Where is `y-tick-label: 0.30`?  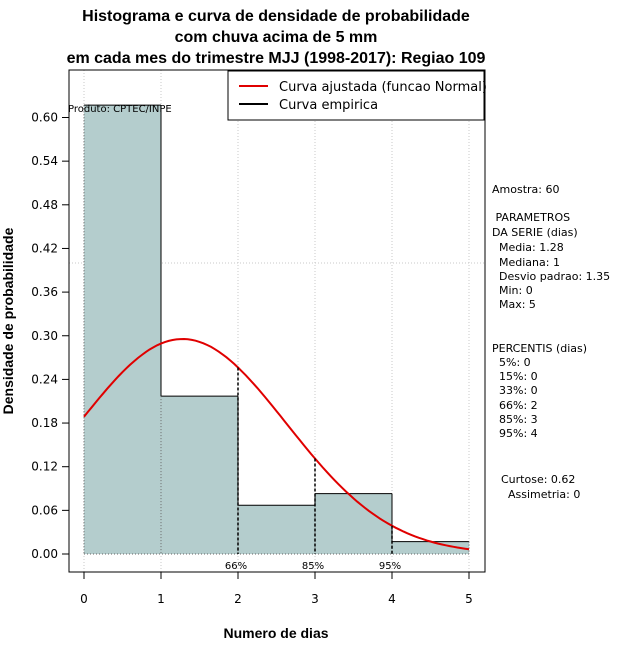 y-tick-label: 0.30 is located at coordinates (44, 336).